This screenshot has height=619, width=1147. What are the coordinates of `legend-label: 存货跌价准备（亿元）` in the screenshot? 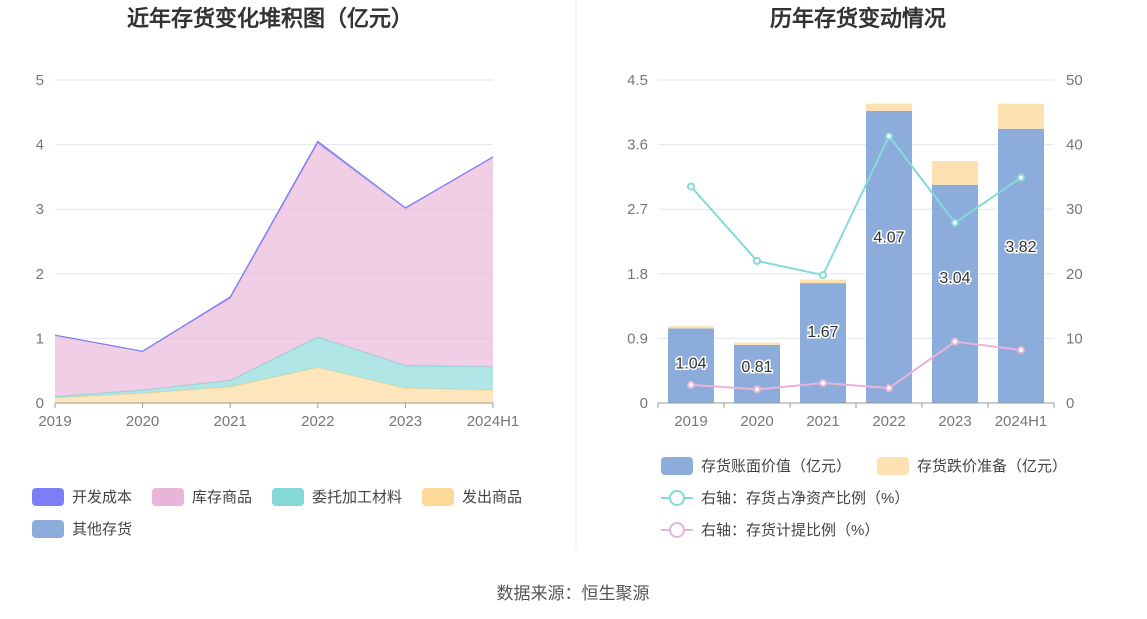 It's located at (992, 466).